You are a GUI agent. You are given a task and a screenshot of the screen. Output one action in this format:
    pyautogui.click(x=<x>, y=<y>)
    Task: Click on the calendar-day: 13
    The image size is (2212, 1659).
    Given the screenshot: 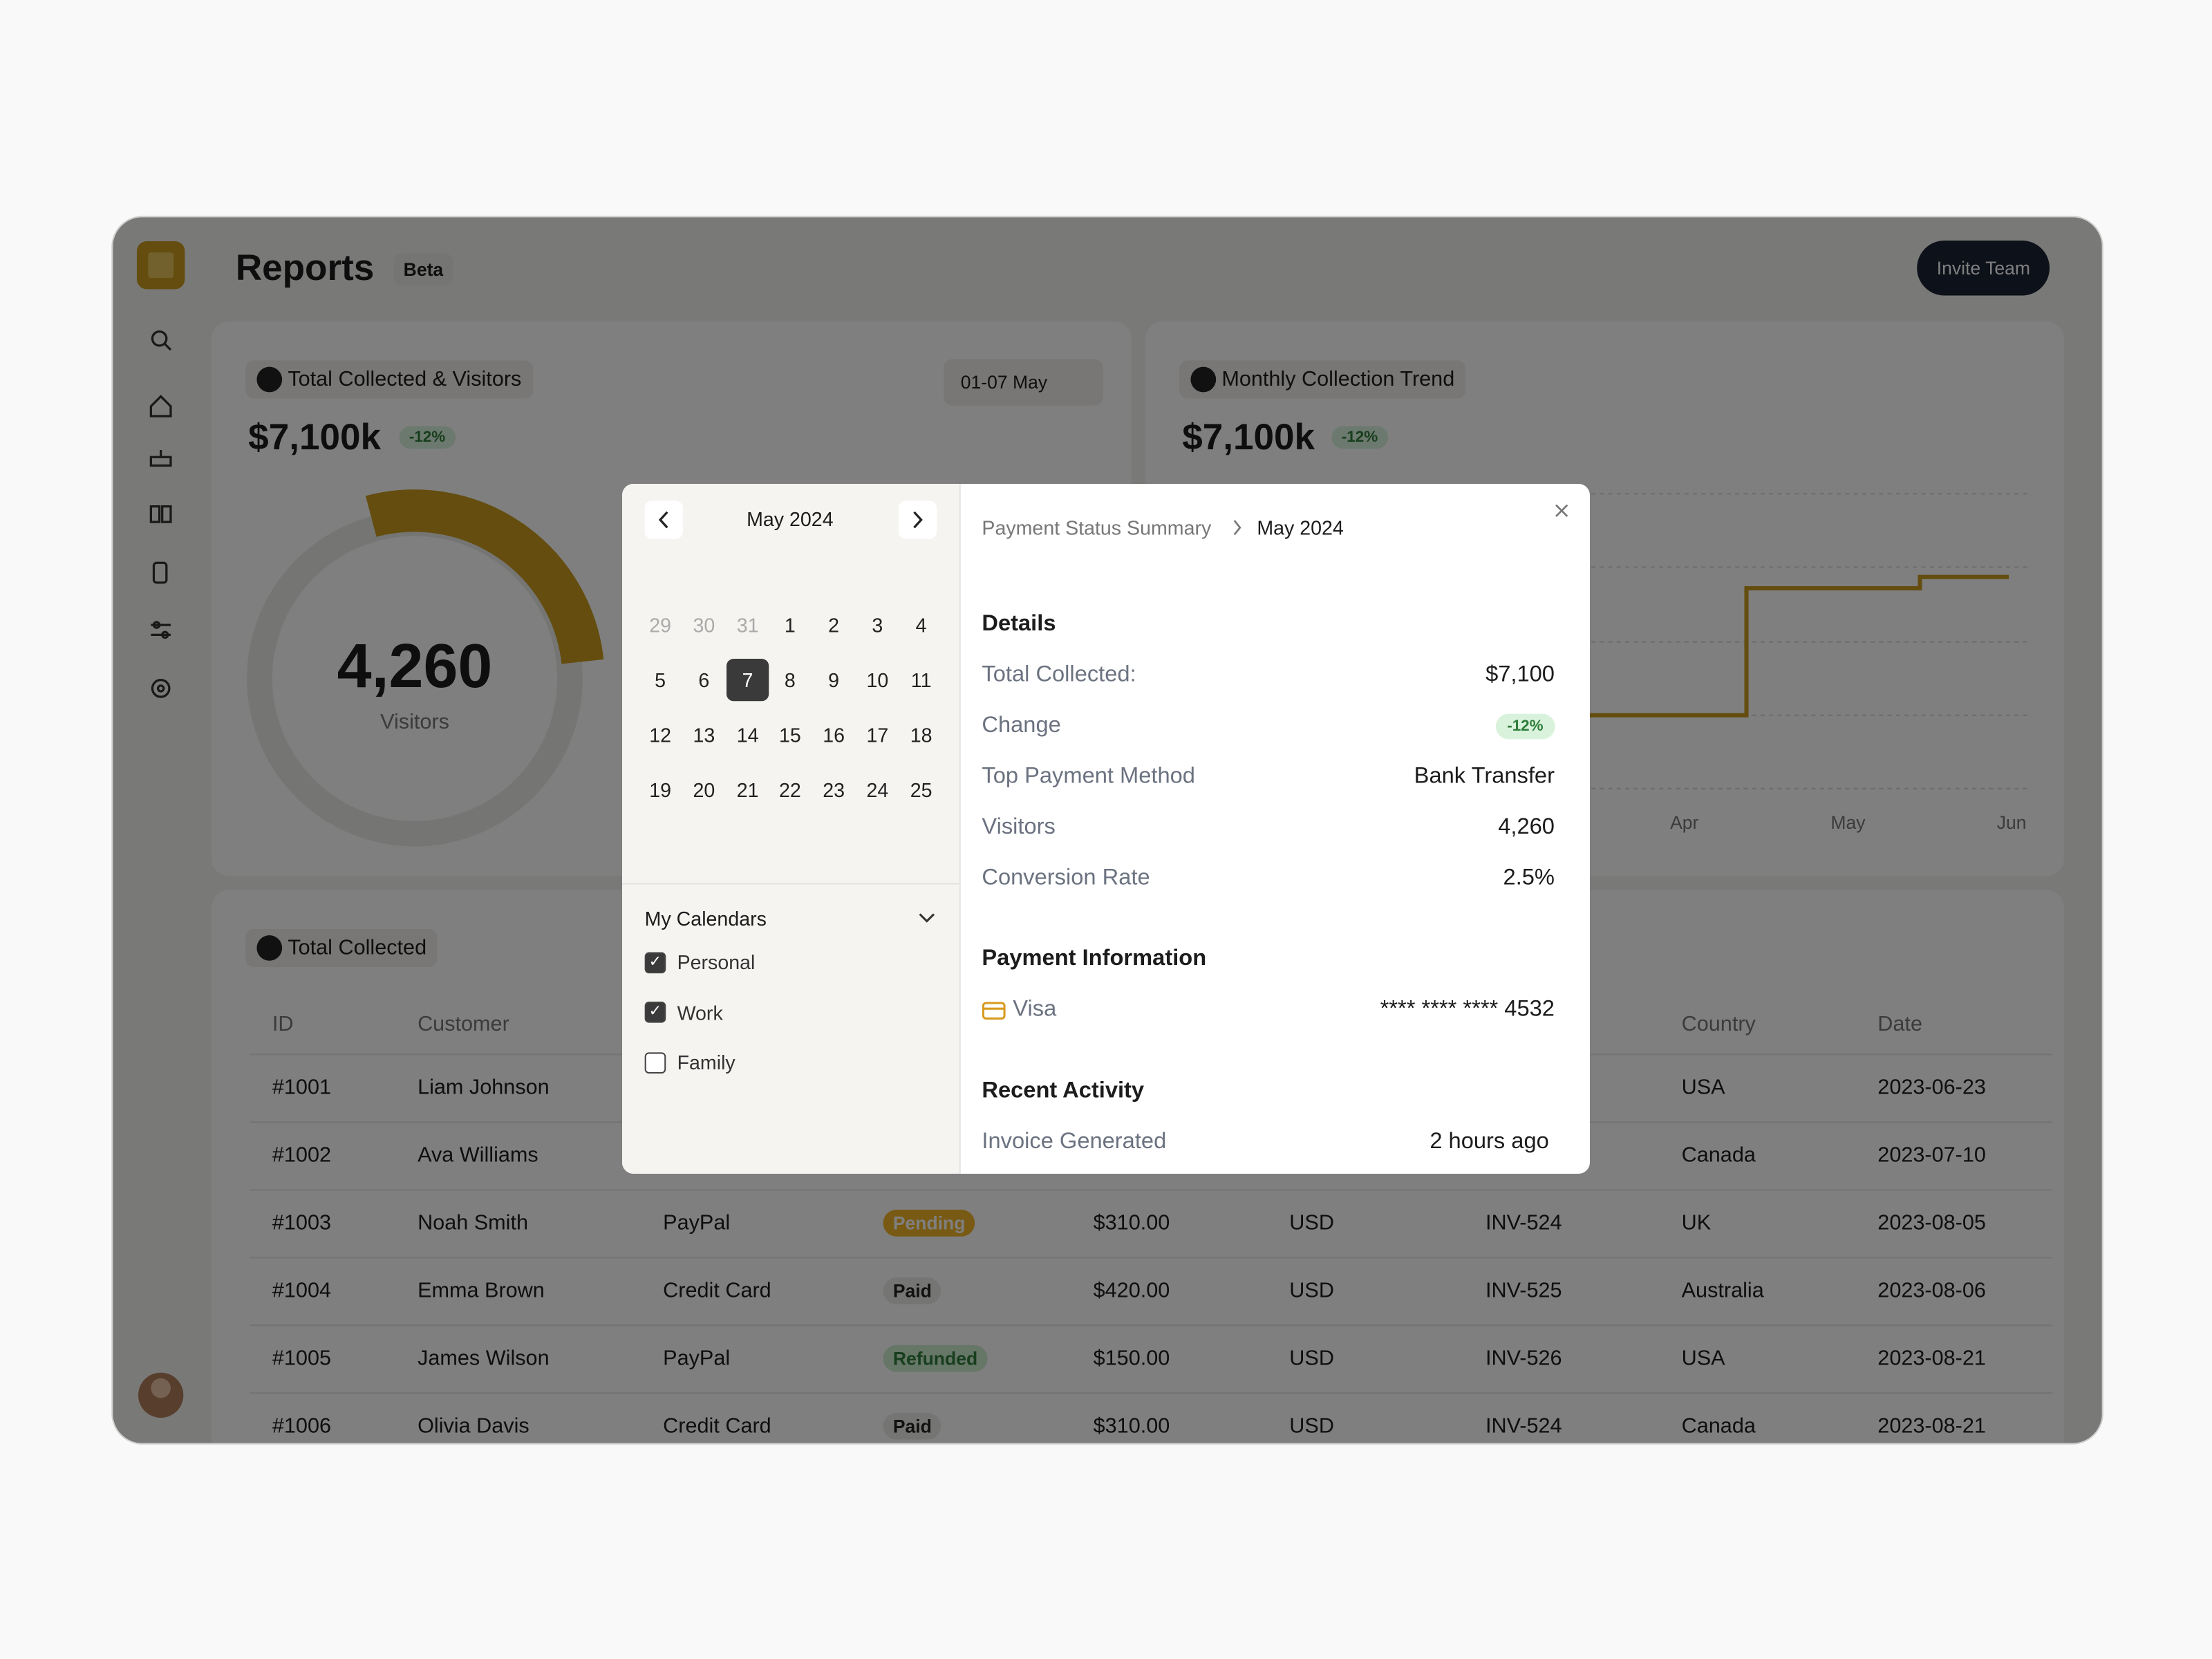 What is the action you would take?
    pyautogui.click(x=704, y=735)
    